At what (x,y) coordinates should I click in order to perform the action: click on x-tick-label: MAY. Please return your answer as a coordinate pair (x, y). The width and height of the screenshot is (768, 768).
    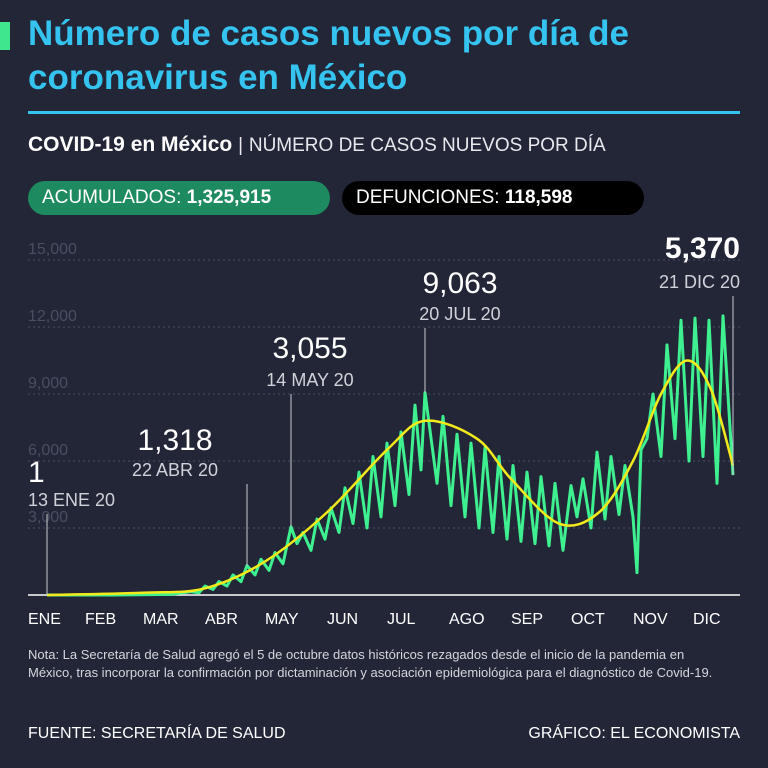
    Looking at the image, I should click on (282, 619).